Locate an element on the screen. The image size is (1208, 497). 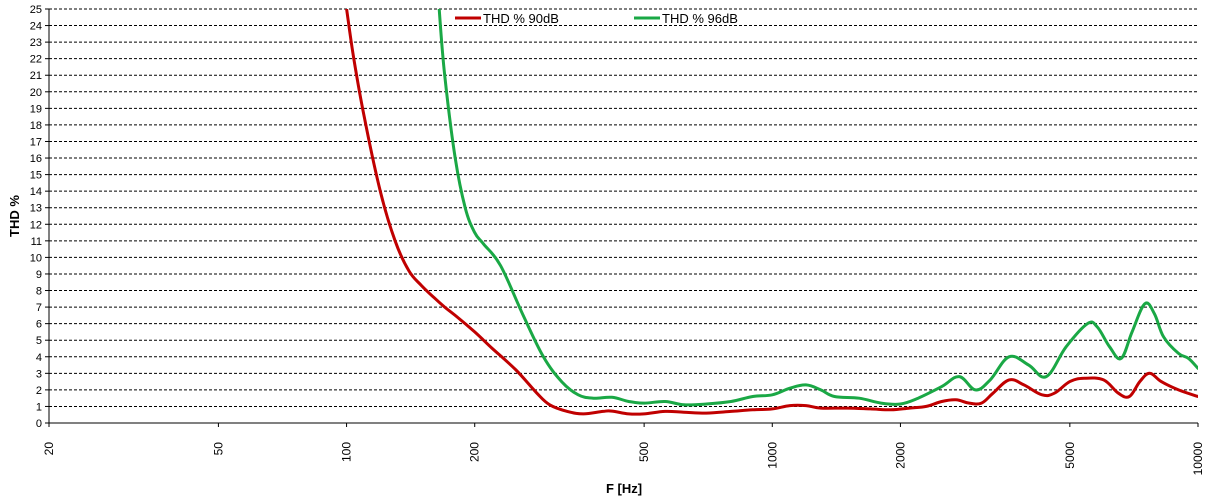
y-tick-label: 1 is located at coordinates (39, 407).